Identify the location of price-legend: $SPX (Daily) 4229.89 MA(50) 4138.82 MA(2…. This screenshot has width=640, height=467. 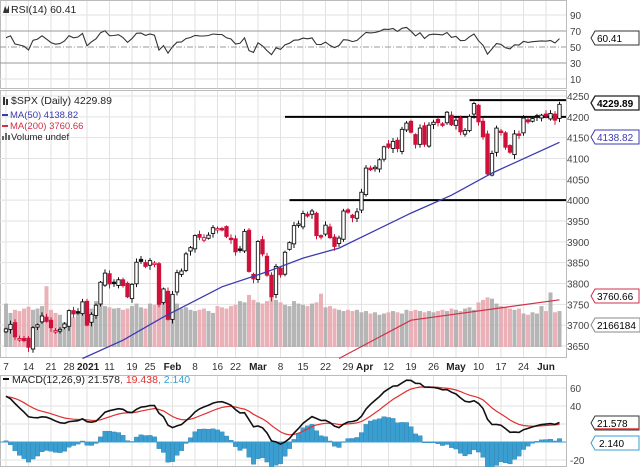
(57, 119).